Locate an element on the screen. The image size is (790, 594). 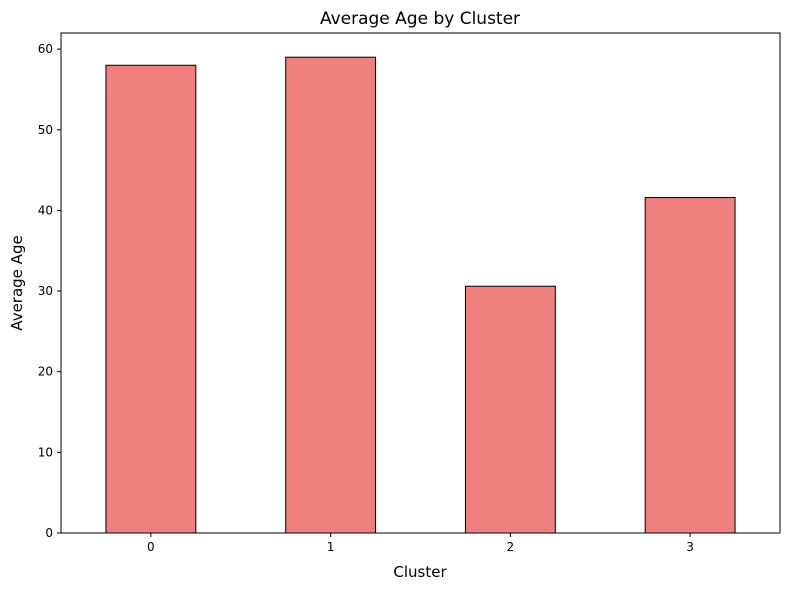
y-tick-label: 50 is located at coordinates (45, 130).